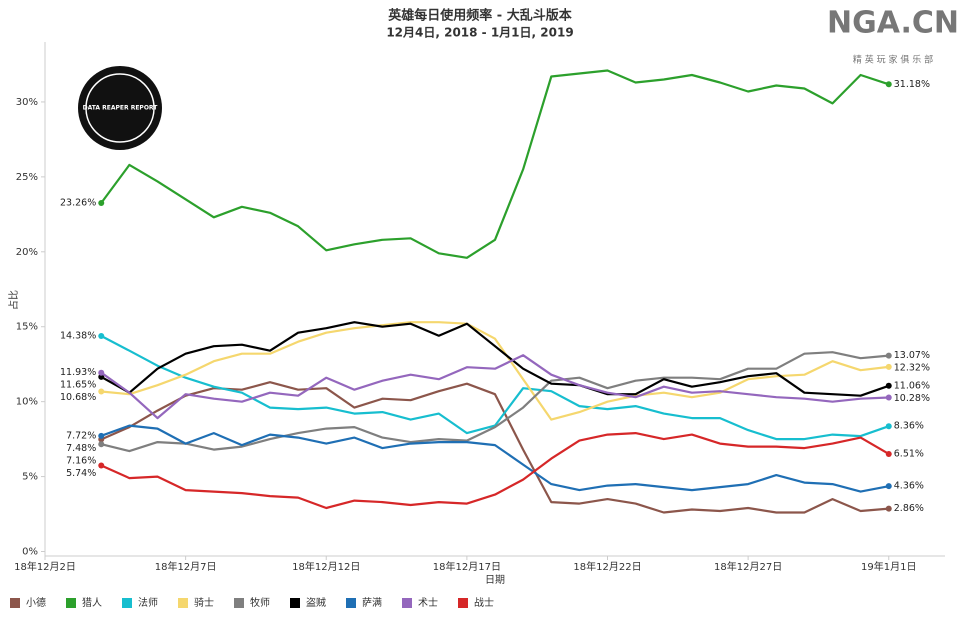 The width and height of the screenshot is (960, 634). I want to click on y-tick-label: 20%, so click(27, 252).